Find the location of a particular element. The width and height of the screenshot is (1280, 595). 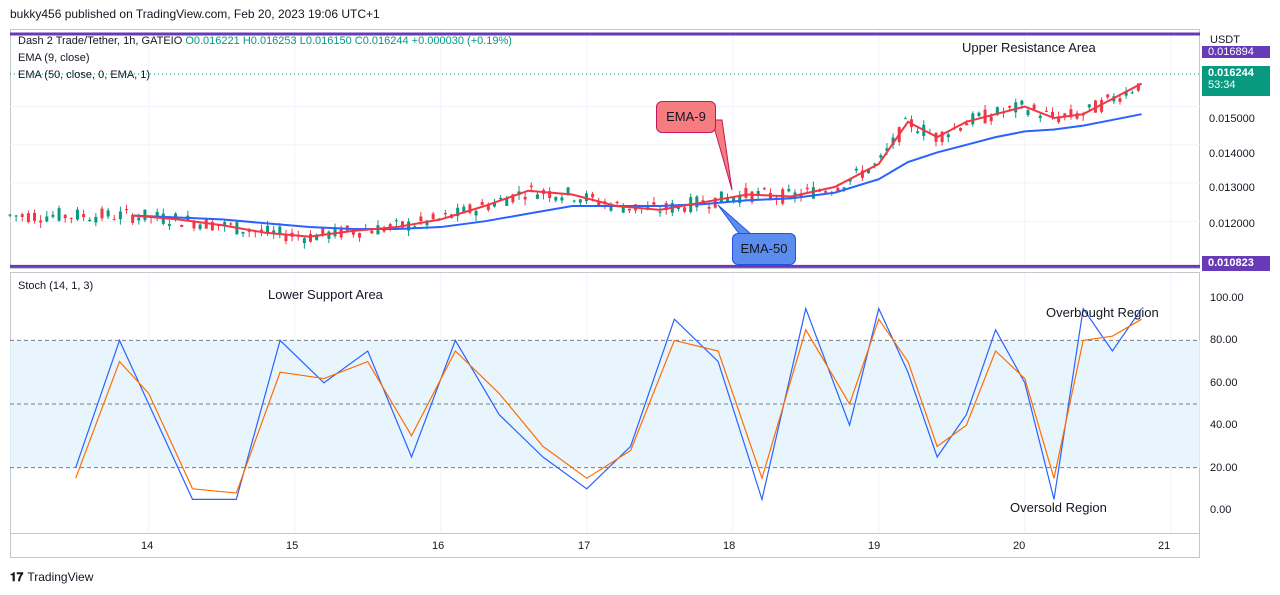

upper-resistance-label: Upper Resistance Area is located at coordinates (1029, 47).